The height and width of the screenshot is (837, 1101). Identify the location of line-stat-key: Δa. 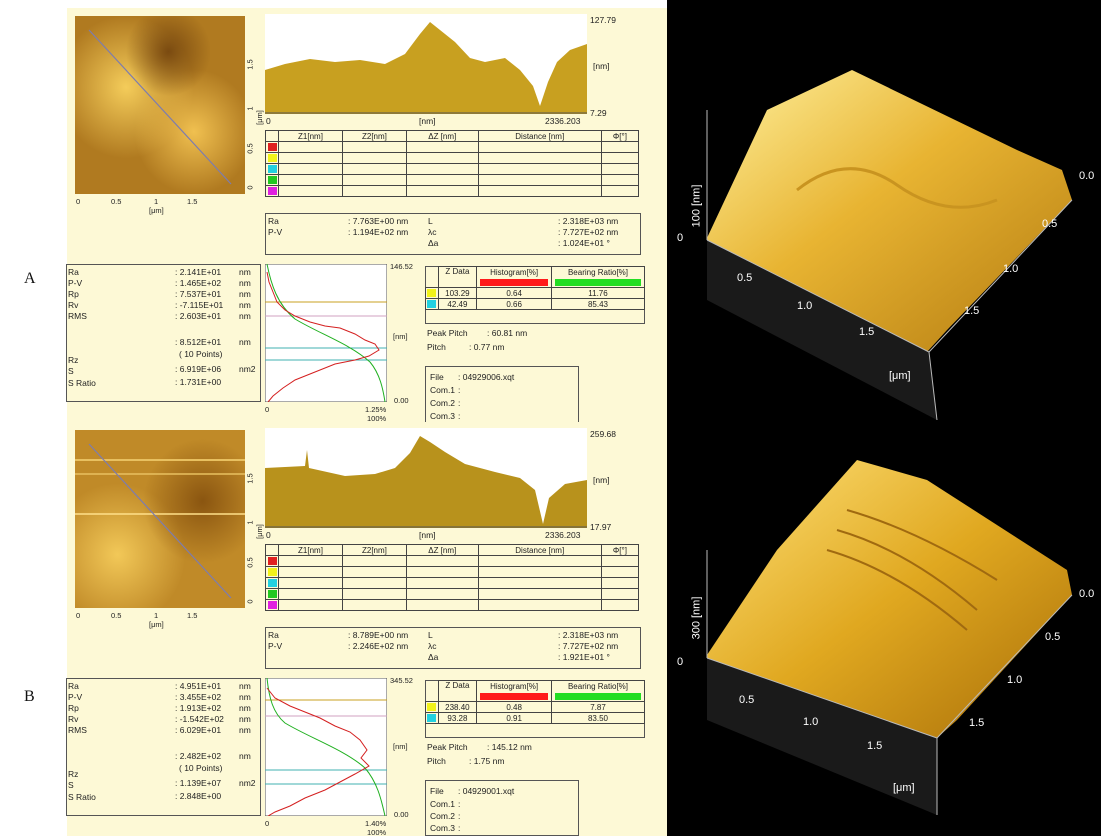
(433, 657).